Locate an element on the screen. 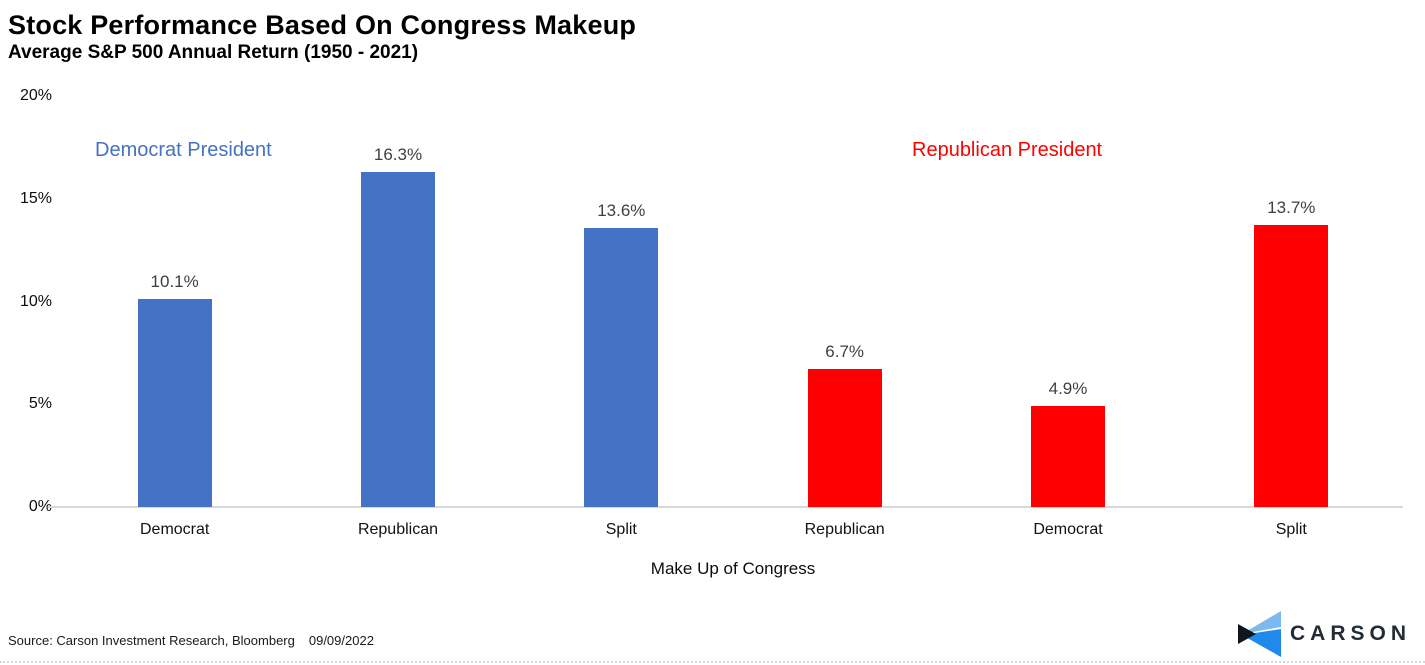 The width and height of the screenshot is (1425, 665). category-label-1: Republican is located at coordinates (398, 529).